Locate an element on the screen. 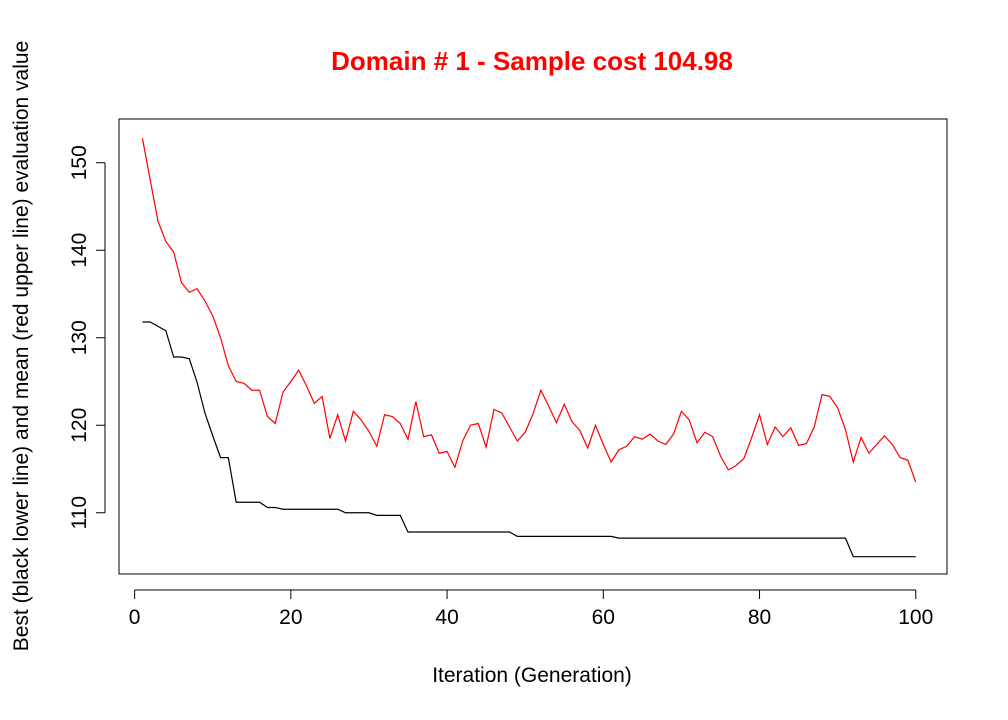 This screenshot has height=720, width=1008. x-tick-label: 20 is located at coordinates (290, 617).